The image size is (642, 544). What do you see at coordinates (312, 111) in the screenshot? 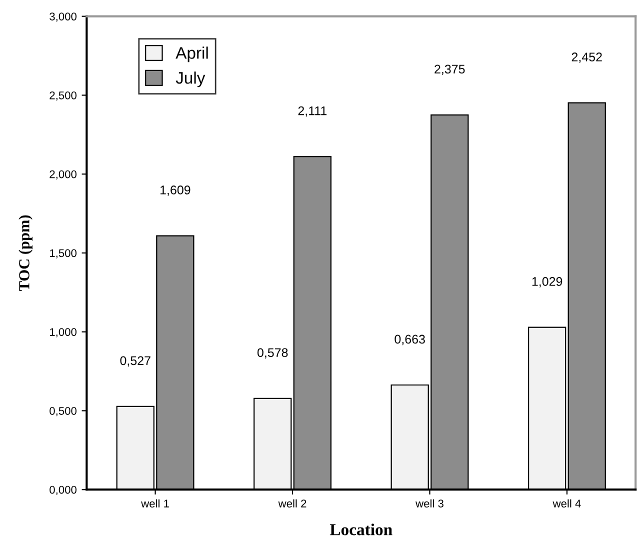
I see `data-label: 2,111` at bounding box center [312, 111].